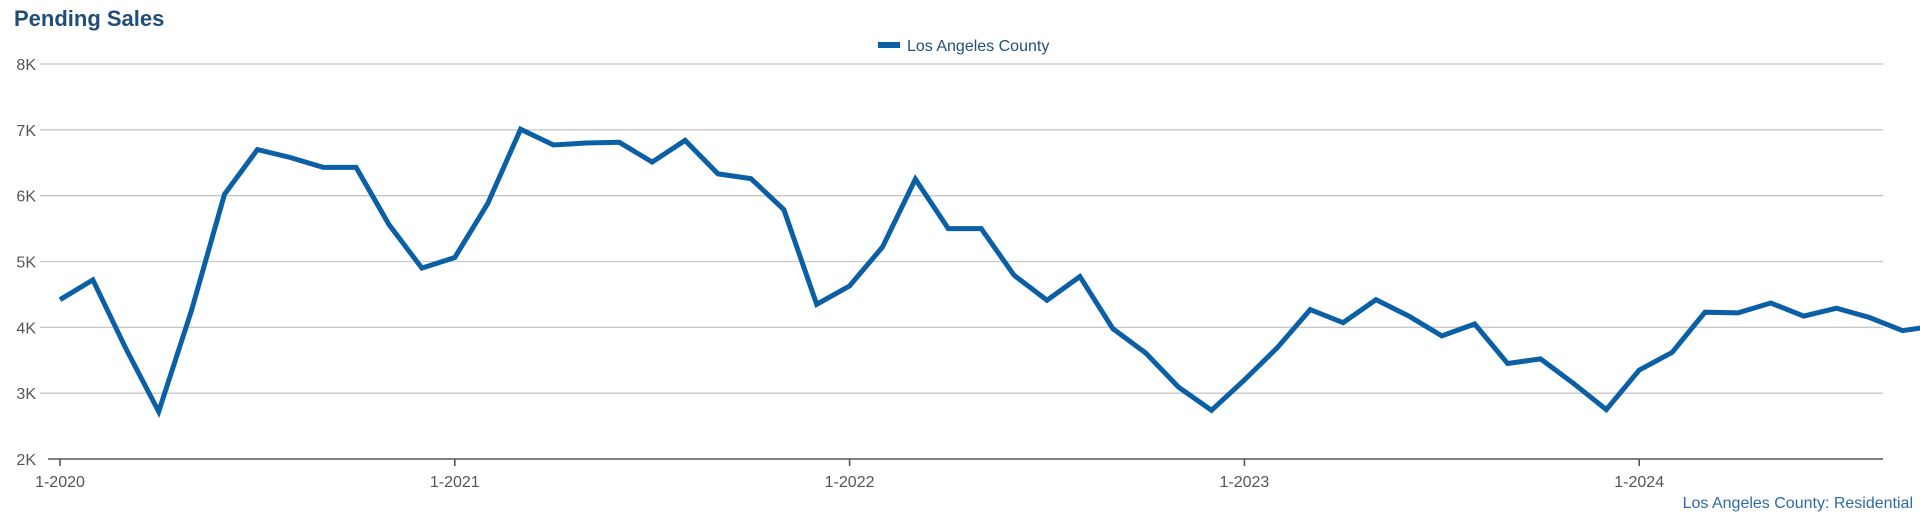 The width and height of the screenshot is (1920, 514). Describe the element at coordinates (89, 18) in the screenshot. I see `chart-title: Pending Sales` at that location.